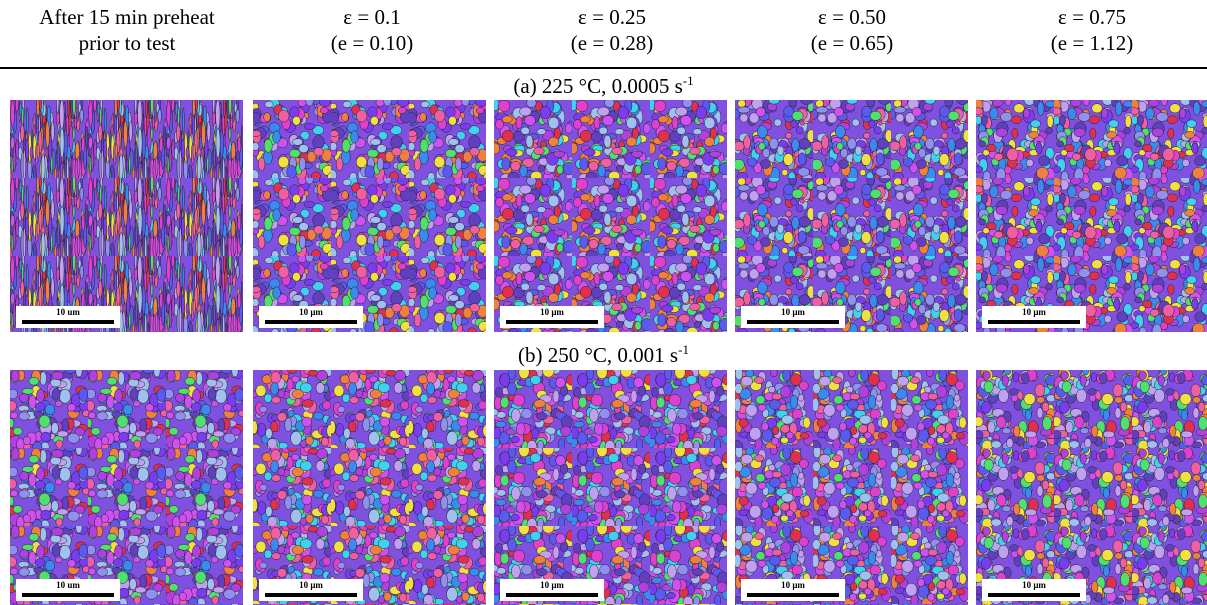  I want to click on header-line: After 15 min preheat, so click(127, 17).